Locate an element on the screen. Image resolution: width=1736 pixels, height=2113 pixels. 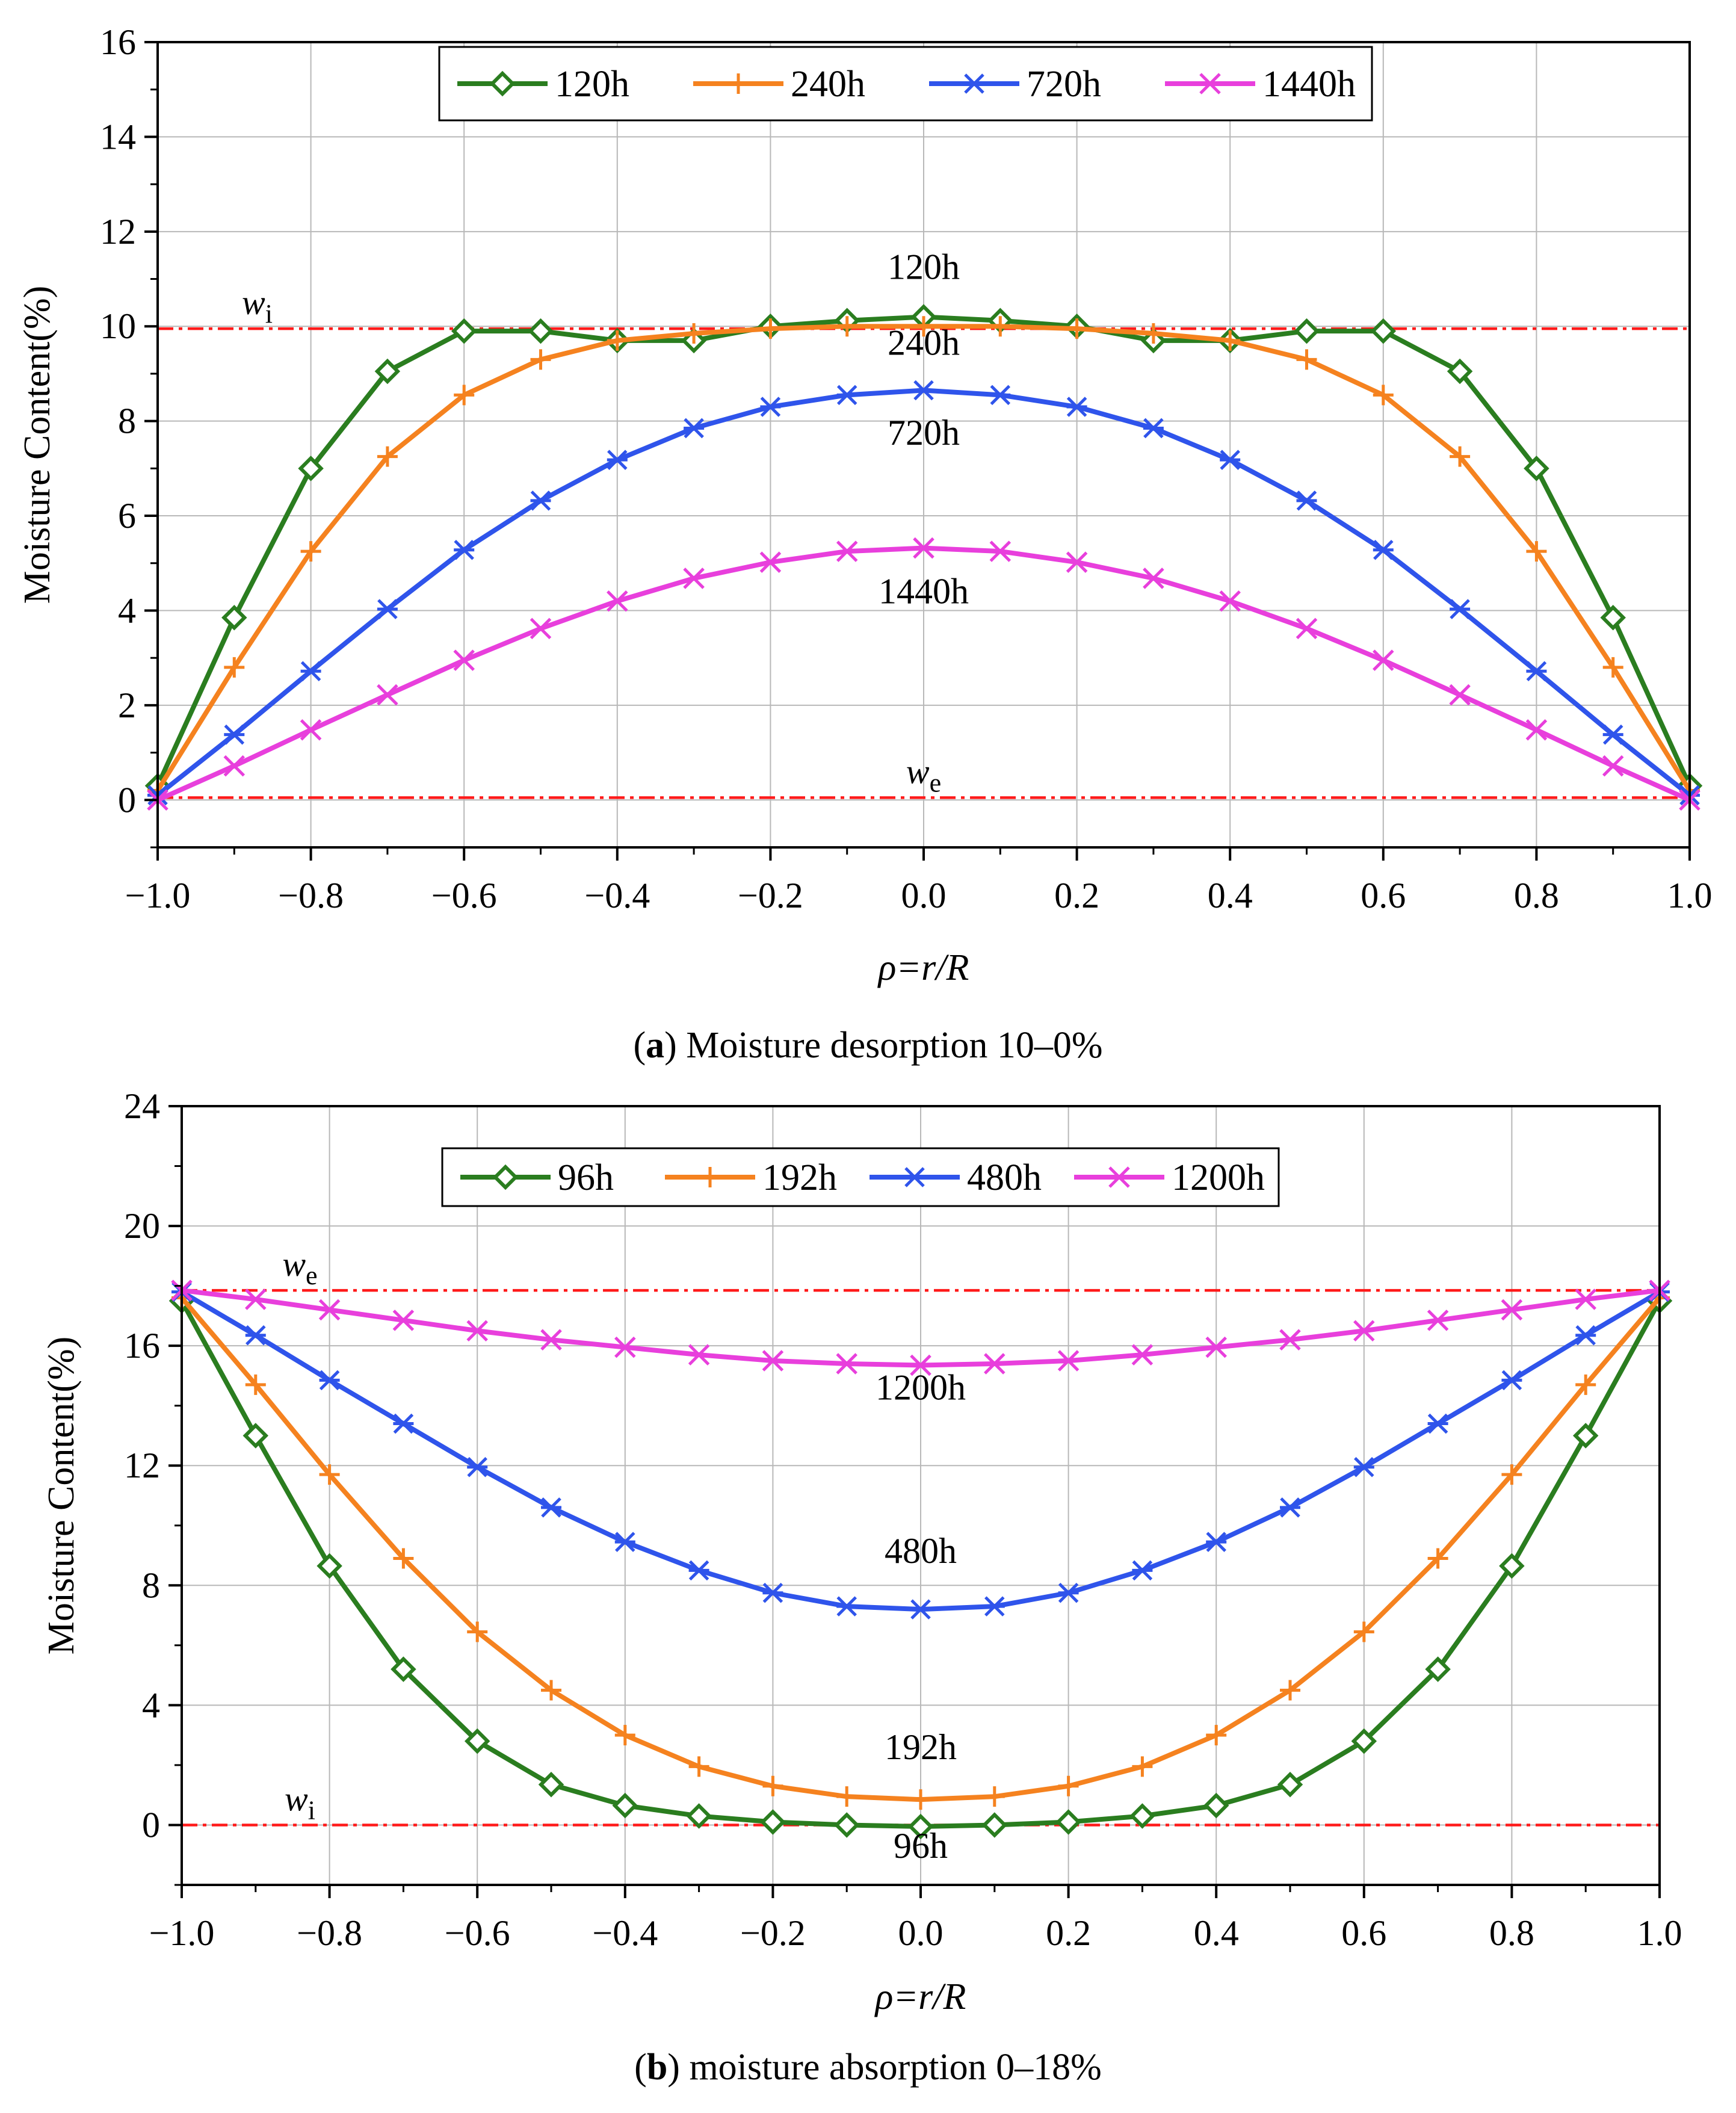
x-tick-label: 0.2 is located at coordinates (1076, 896).